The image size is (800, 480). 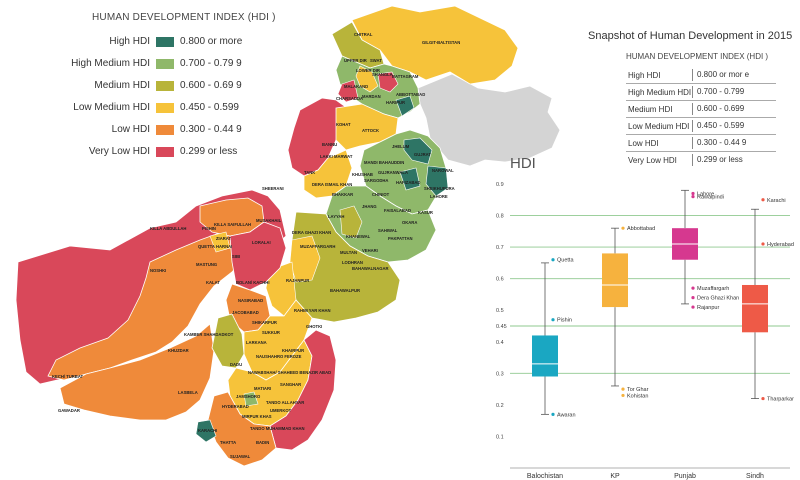 What do you see at coordinates (311, 232) in the screenshot?
I see `label-dg-khan: DERA GHAZI KHAN` at bounding box center [311, 232].